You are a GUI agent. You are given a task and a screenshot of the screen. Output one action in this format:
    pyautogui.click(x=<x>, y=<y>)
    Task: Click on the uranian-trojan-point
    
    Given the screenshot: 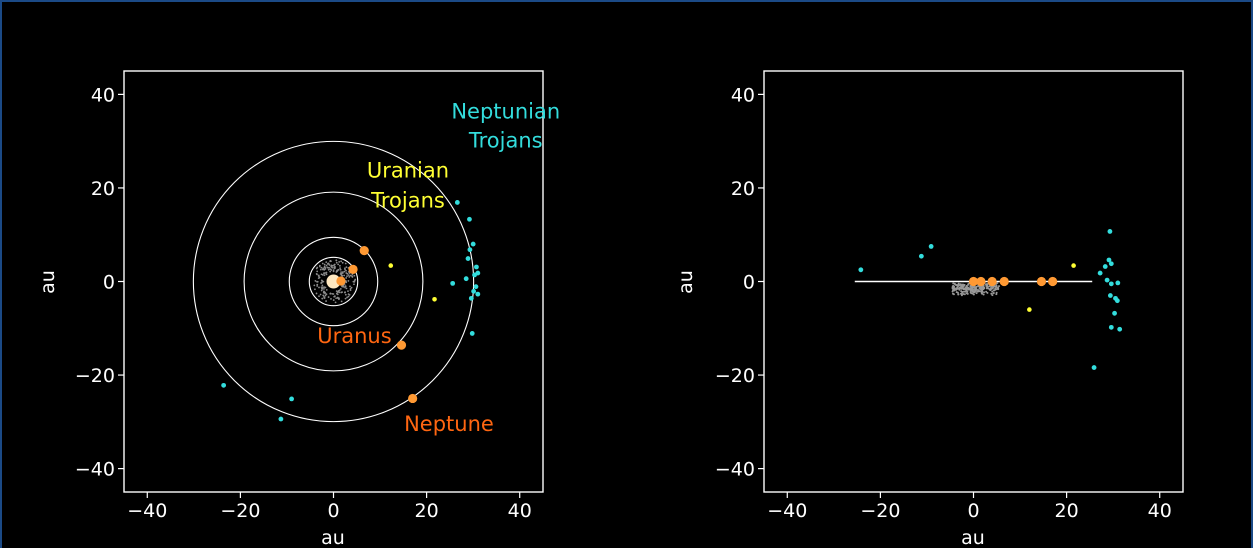 What is the action you would take?
    pyautogui.click(x=1073, y=265)
    